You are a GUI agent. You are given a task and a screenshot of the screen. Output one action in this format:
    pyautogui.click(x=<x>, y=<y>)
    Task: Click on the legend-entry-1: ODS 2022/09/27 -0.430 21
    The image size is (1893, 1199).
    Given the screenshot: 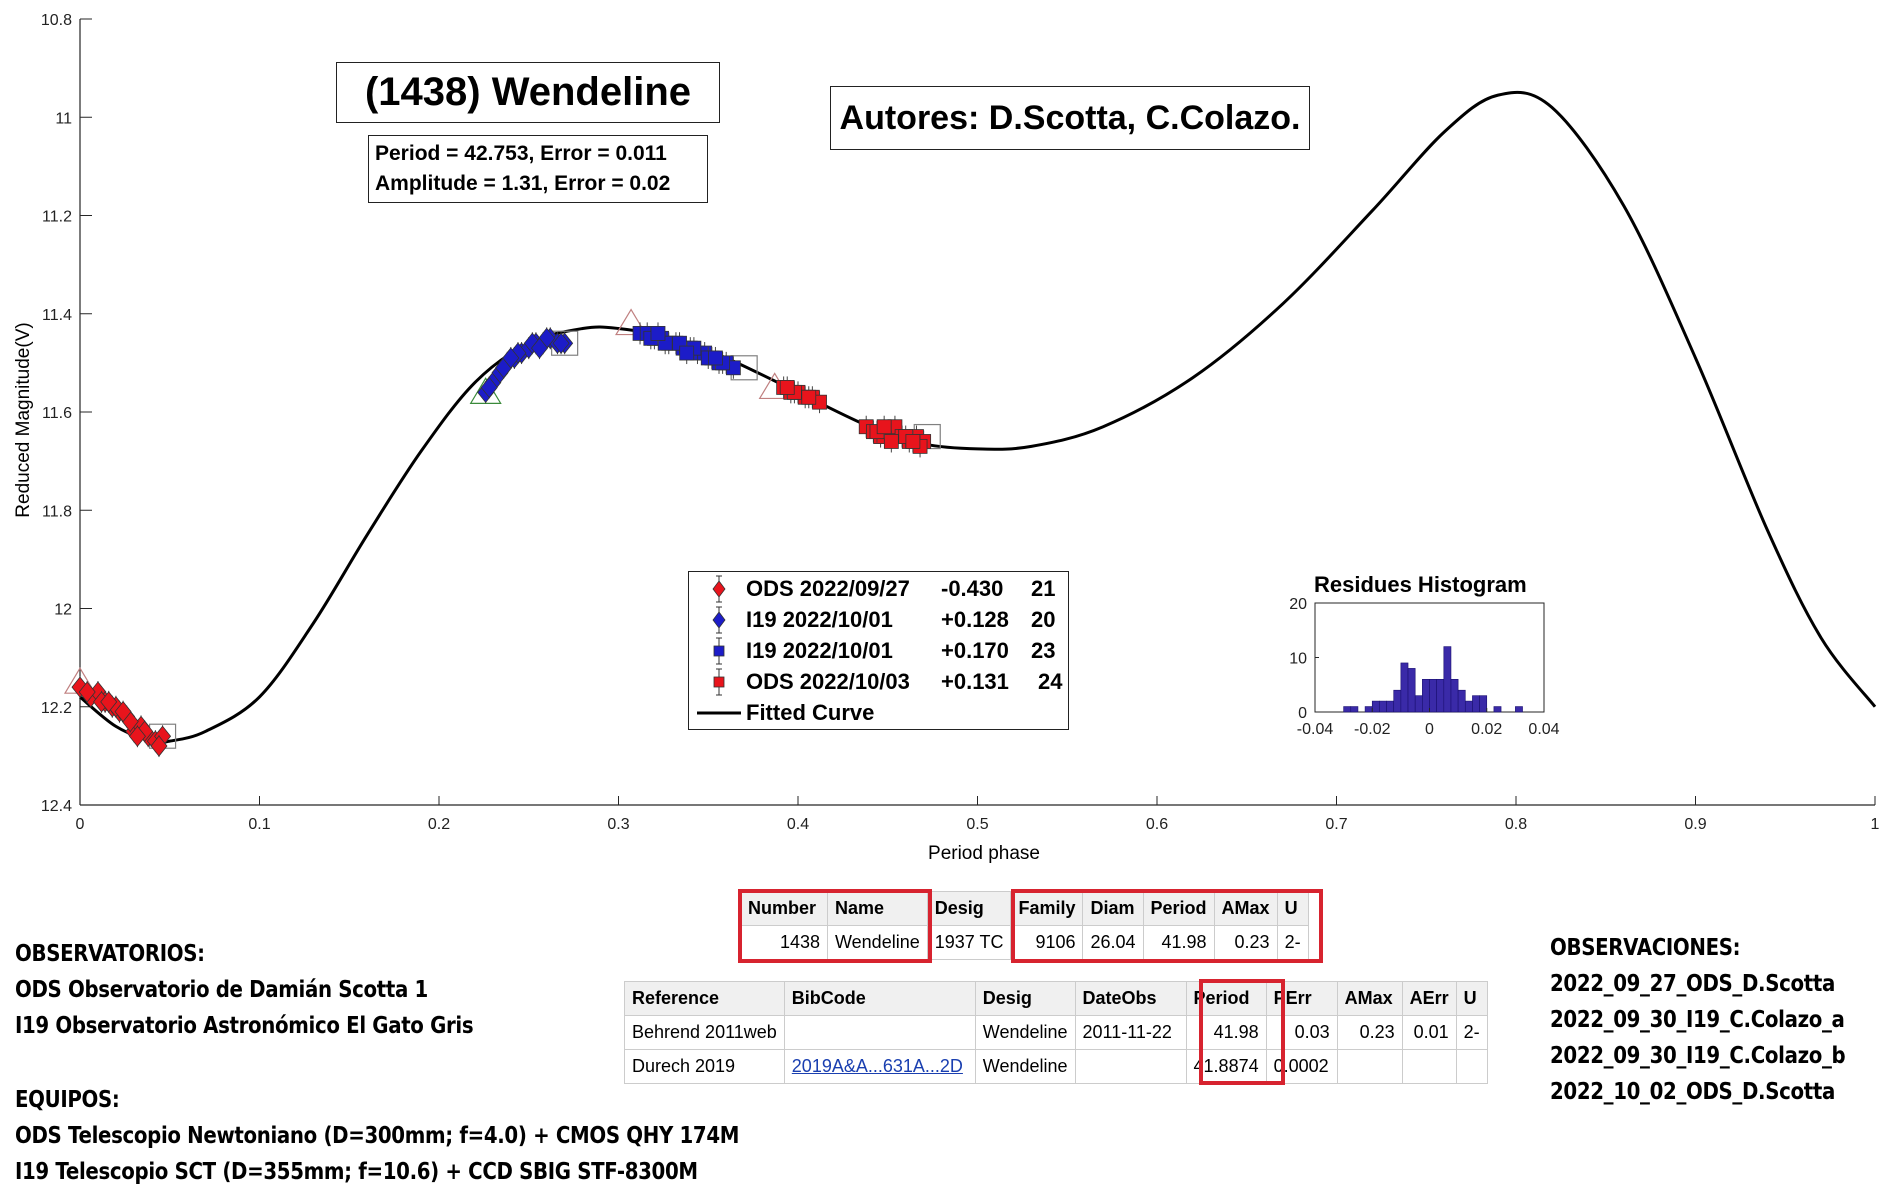 What is the action you would take?
    pyautogui.click(x=878, y=589)
    